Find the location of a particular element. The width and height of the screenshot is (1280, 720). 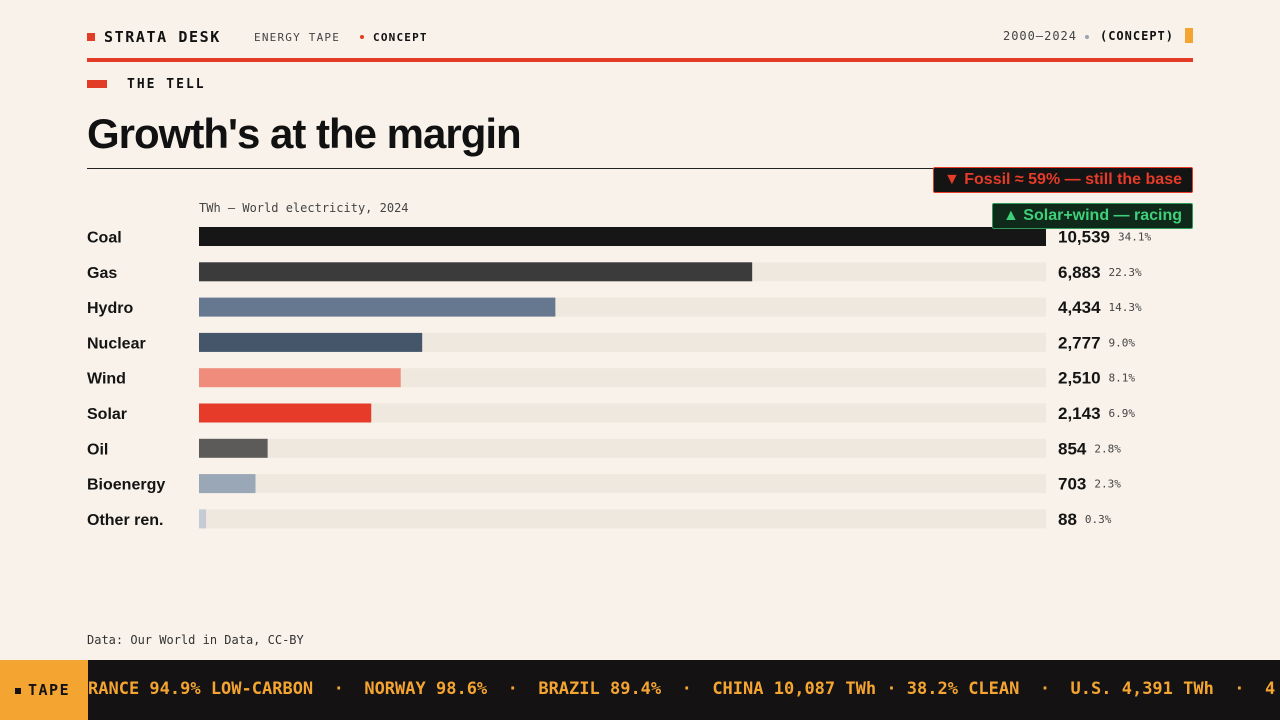

date-range: 2000–2024 is located at coordinates (1039, 36).